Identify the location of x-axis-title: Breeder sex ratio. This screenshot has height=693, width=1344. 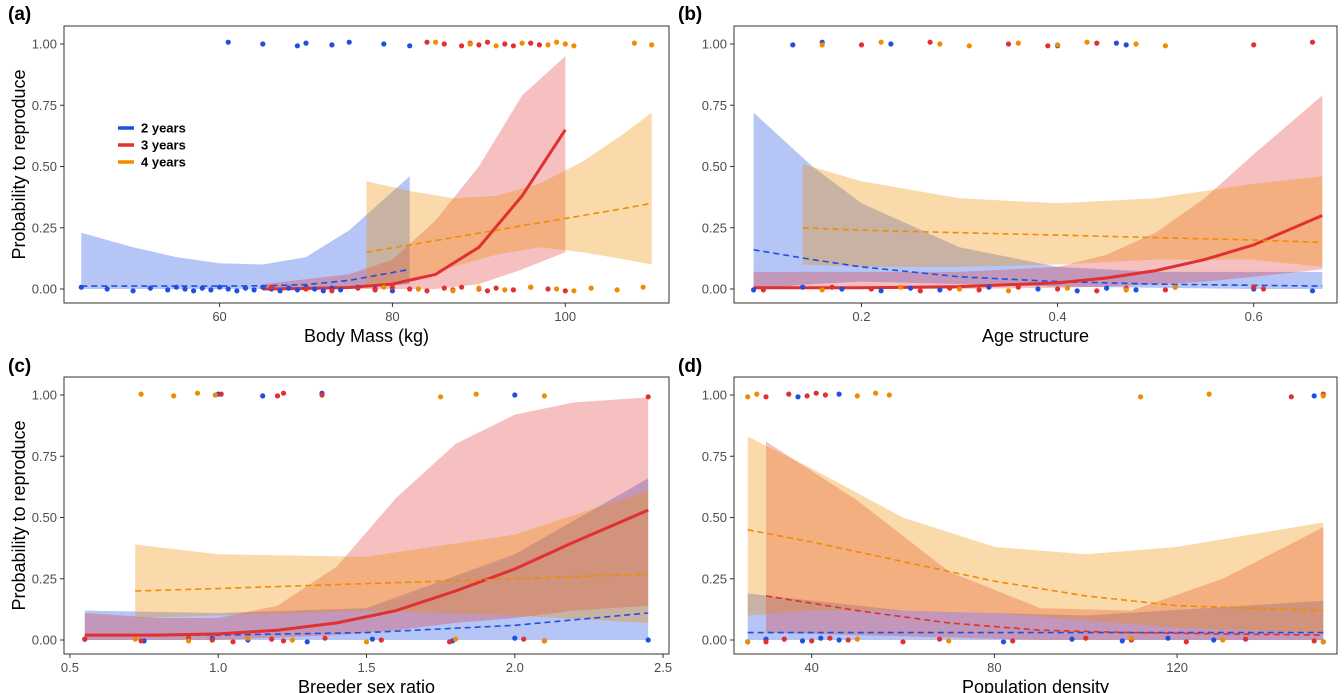
(366, 685).